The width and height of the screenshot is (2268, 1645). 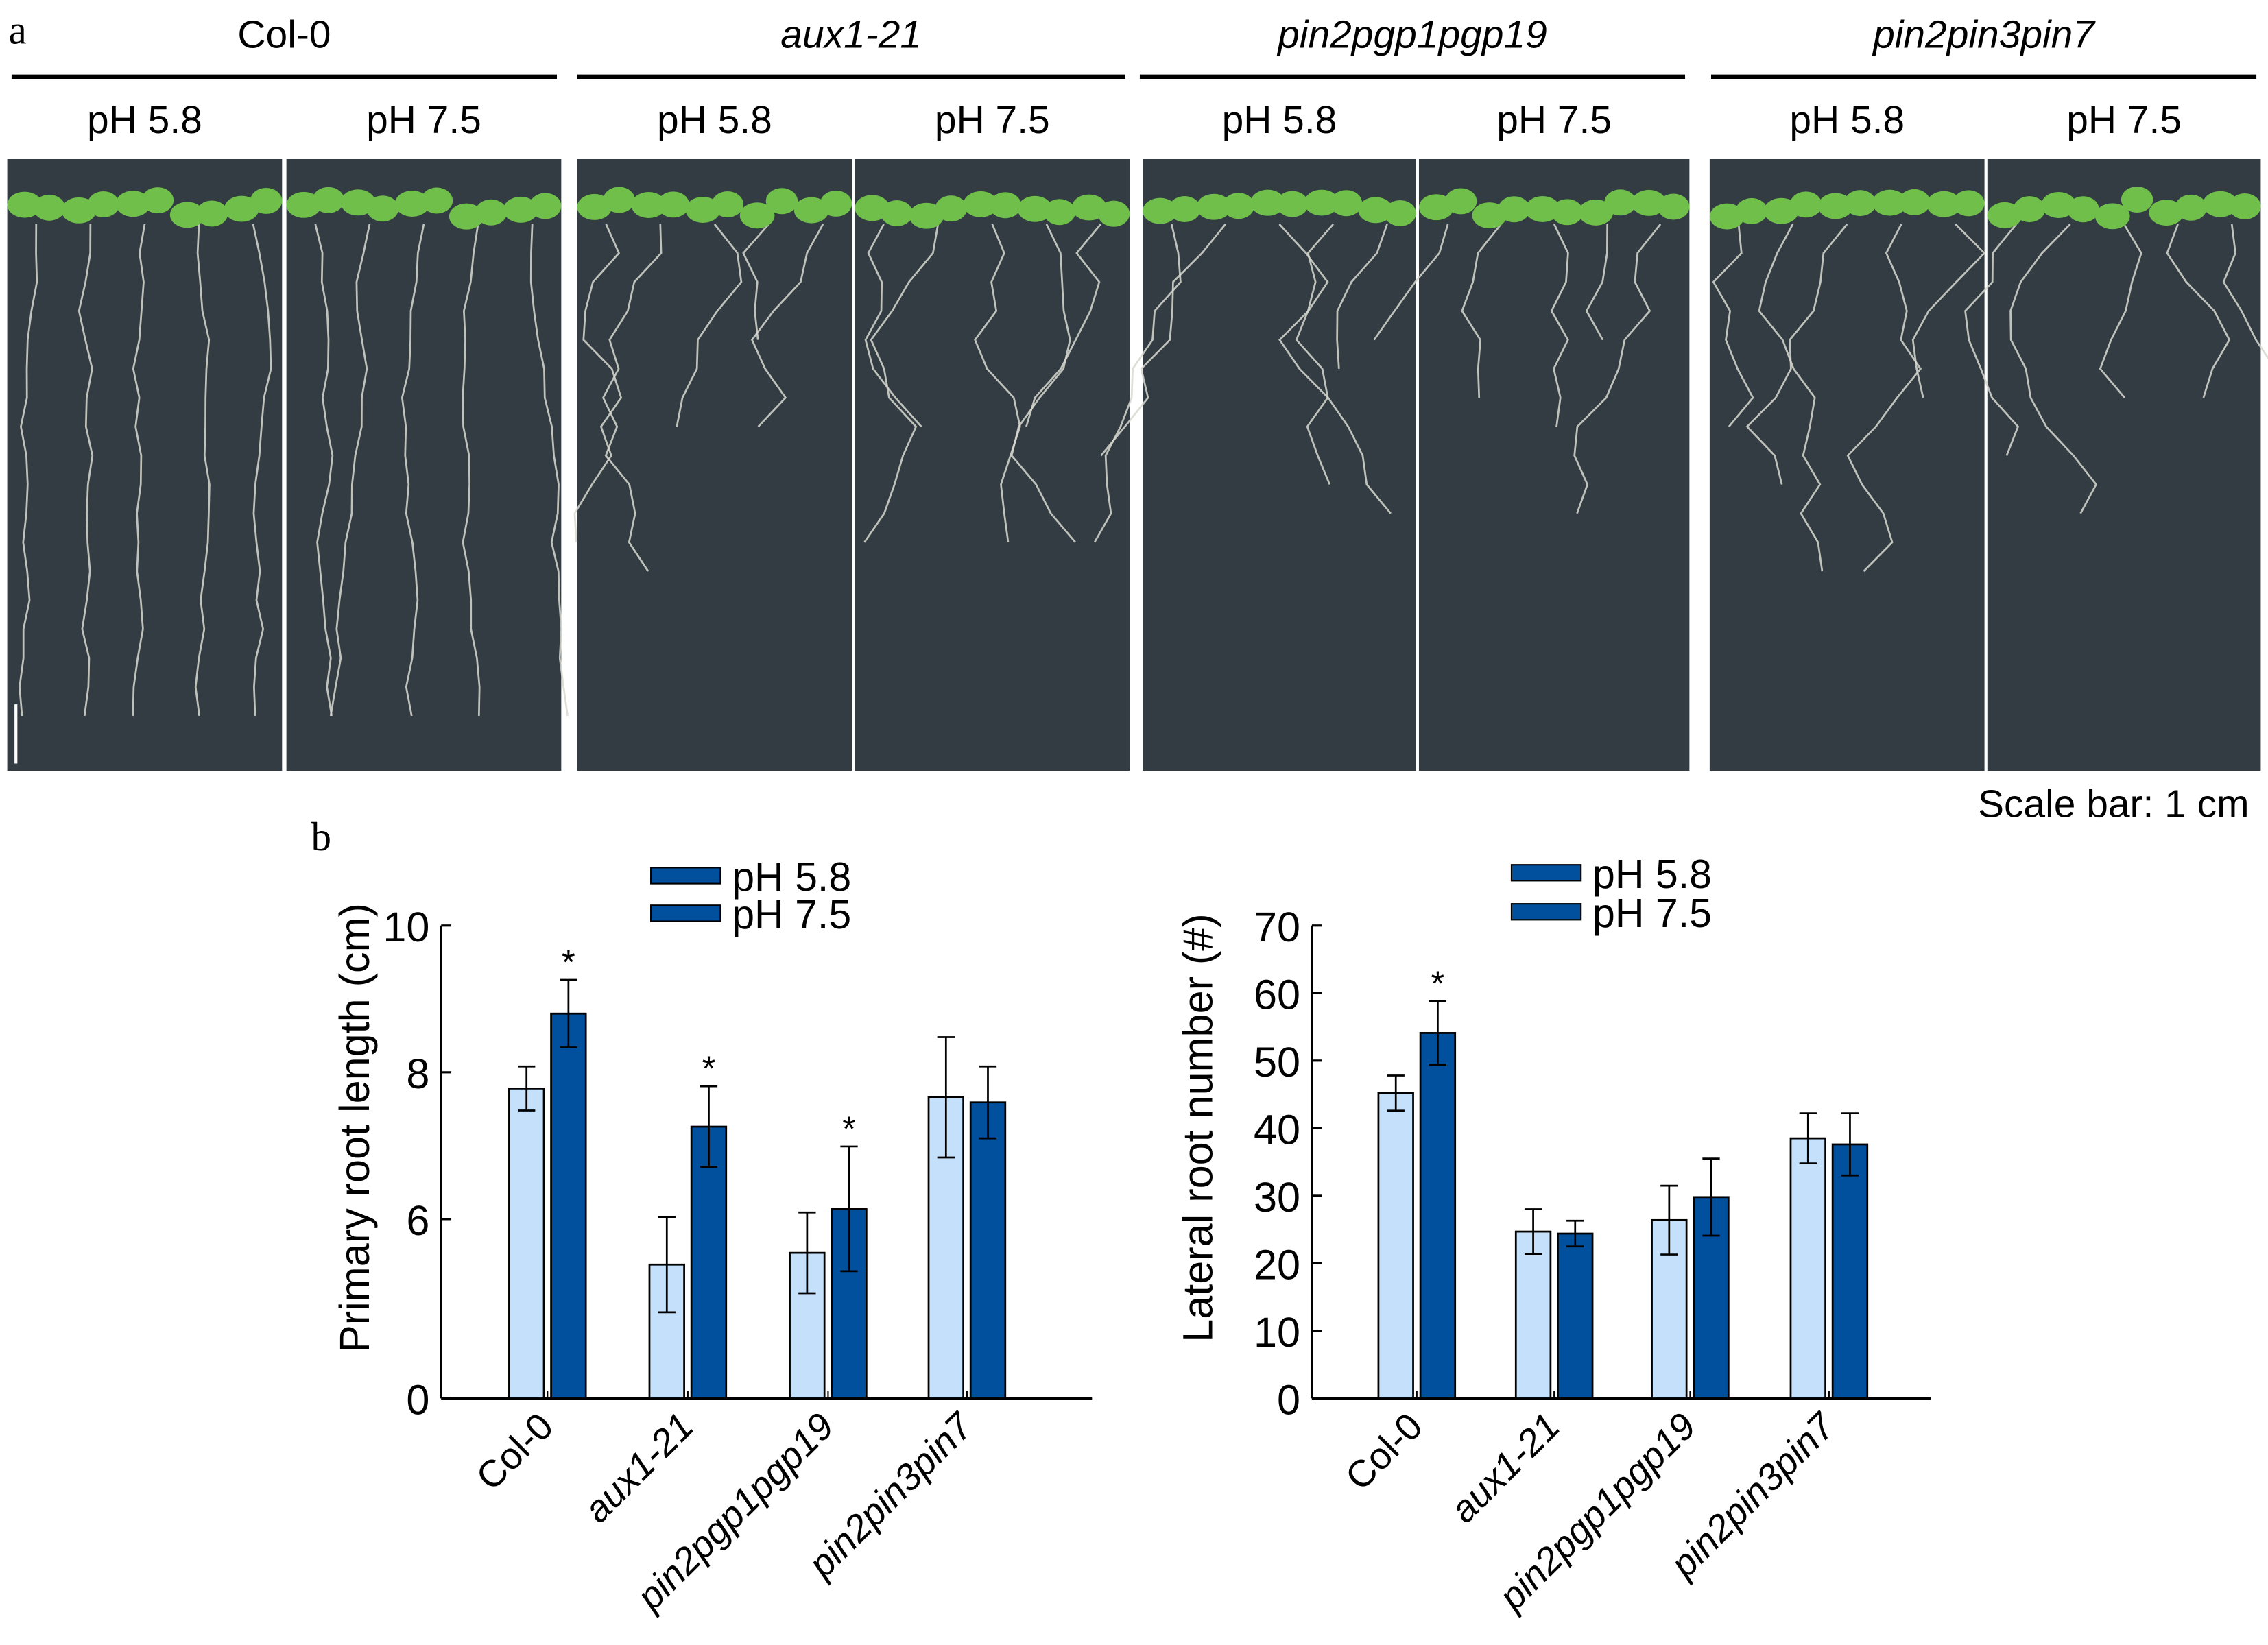 I want to click on scale-bar-caption: Scale bar: 1 cm, so click(x=2114, y=804).